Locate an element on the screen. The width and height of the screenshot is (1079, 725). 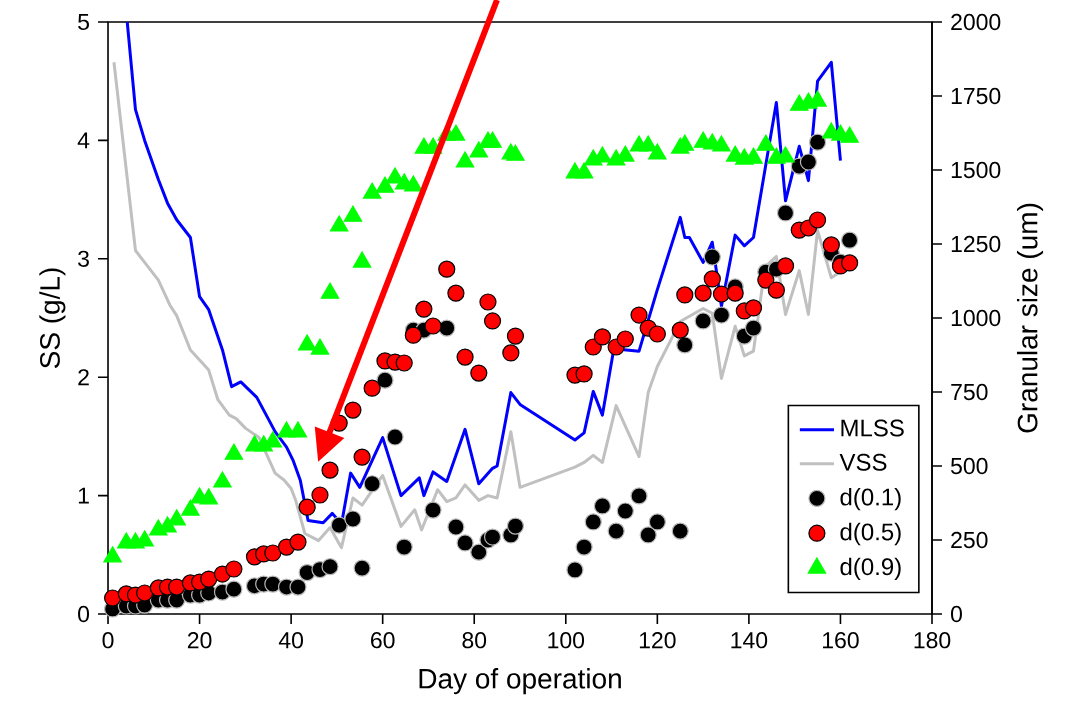
legend-label: MLSS is located at coordinates (872, 428).